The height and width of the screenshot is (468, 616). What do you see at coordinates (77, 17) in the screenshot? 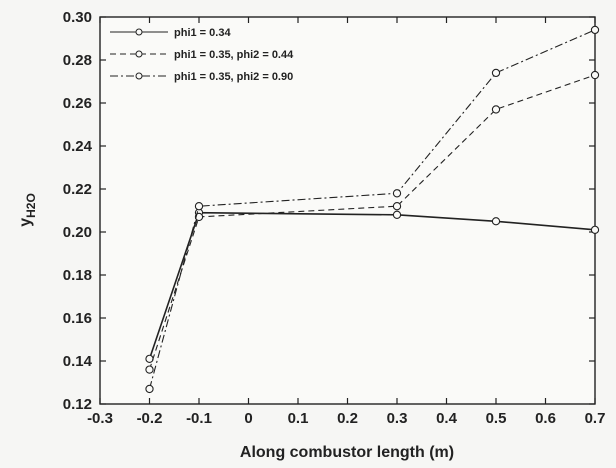
I see `y-tick-label-9: 0.30` at bounding box center [77, 17].